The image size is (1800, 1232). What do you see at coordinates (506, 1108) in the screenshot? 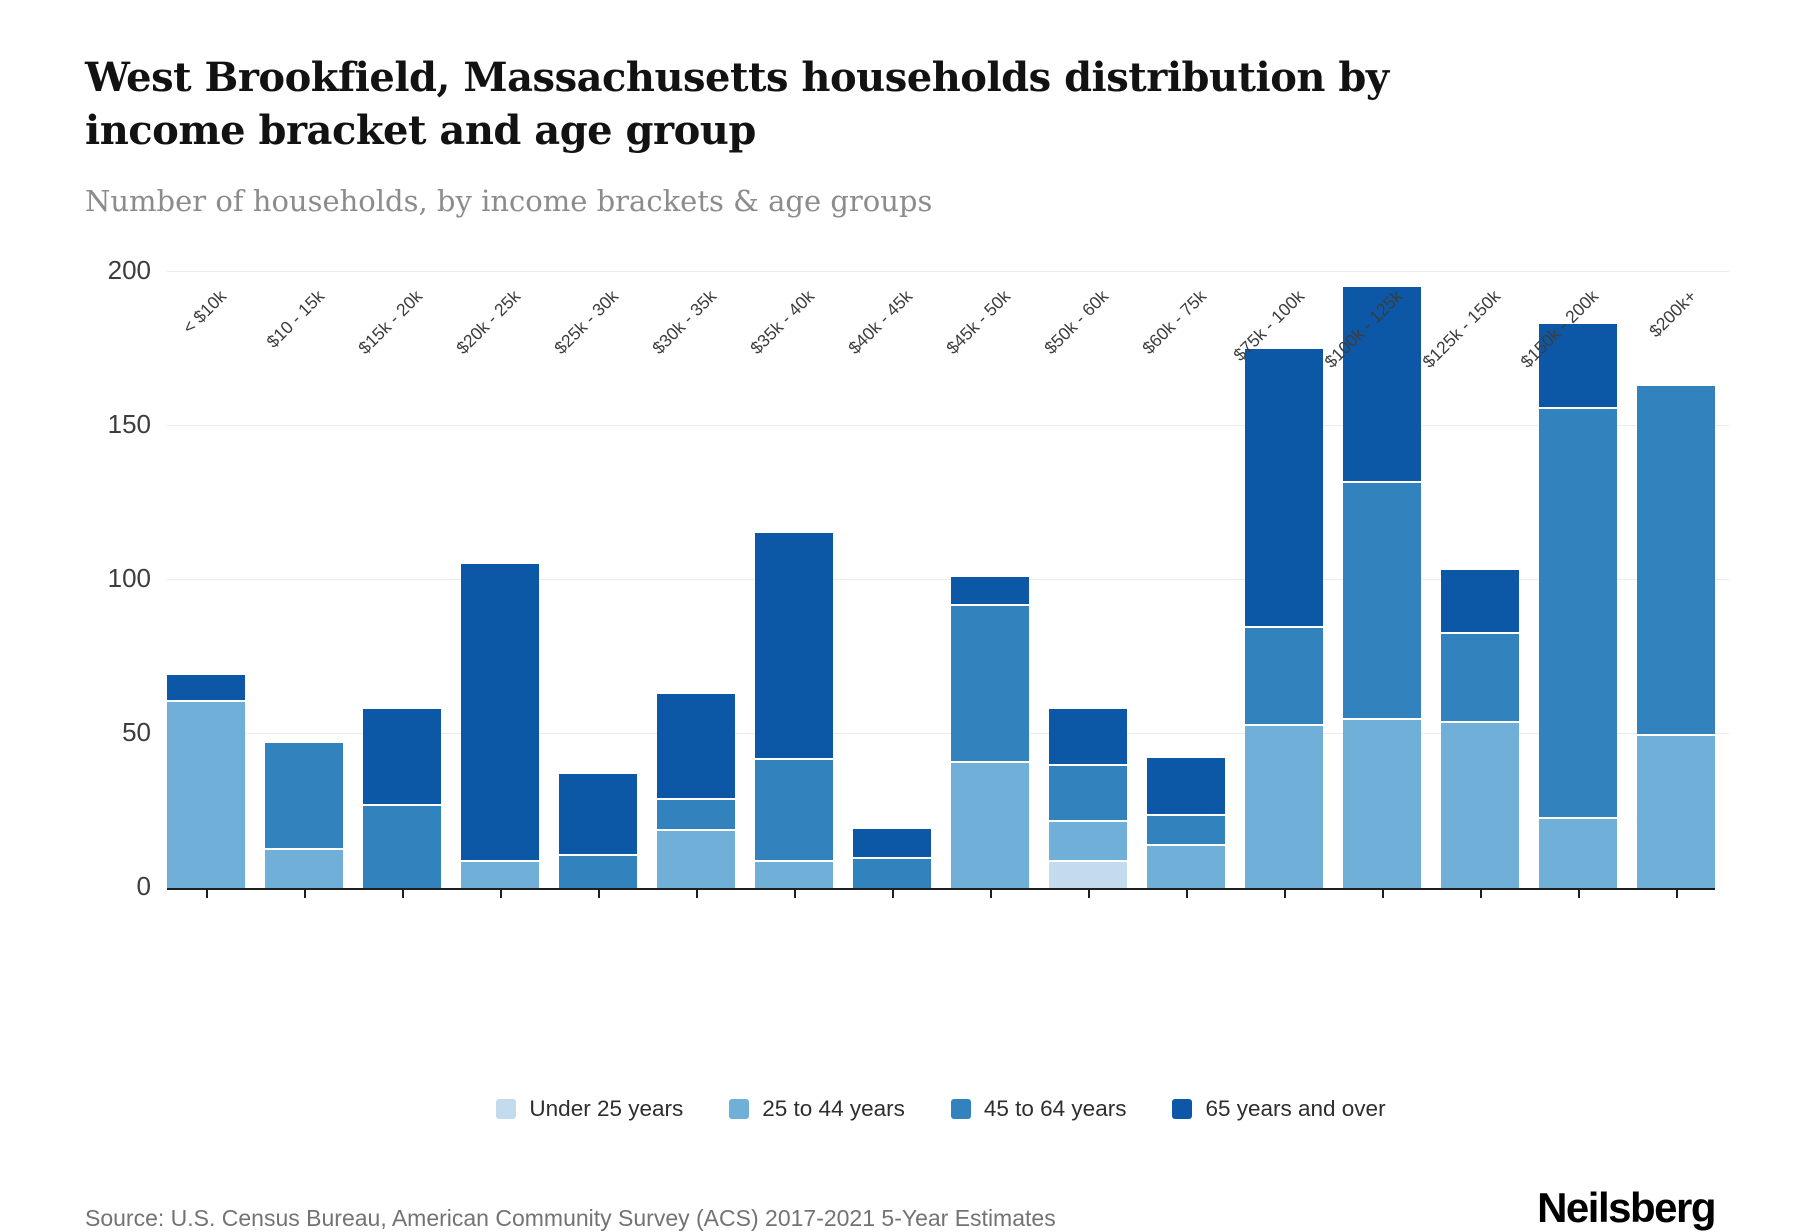
I see `under-25-years-swatch` at bounding box center [506, 1108].